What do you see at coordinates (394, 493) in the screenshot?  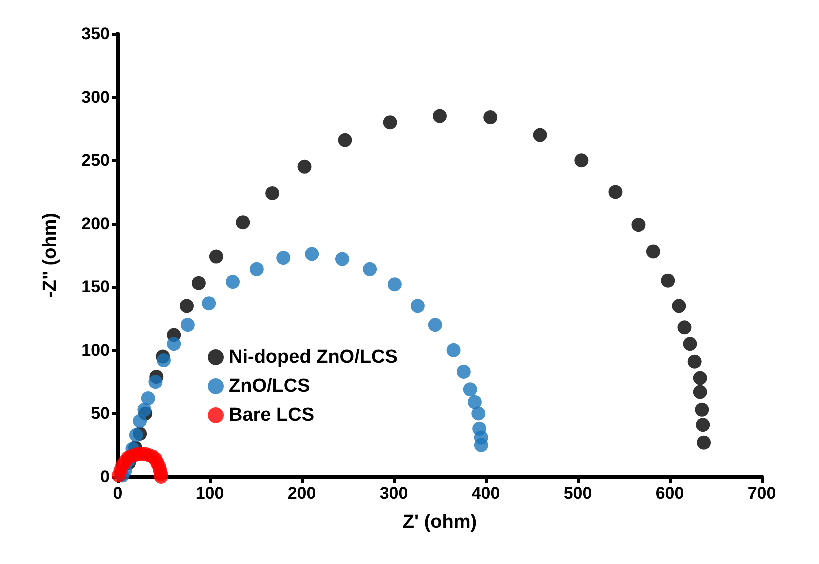 I see `x-tick-label: 300` at bounding box center [394, 493].